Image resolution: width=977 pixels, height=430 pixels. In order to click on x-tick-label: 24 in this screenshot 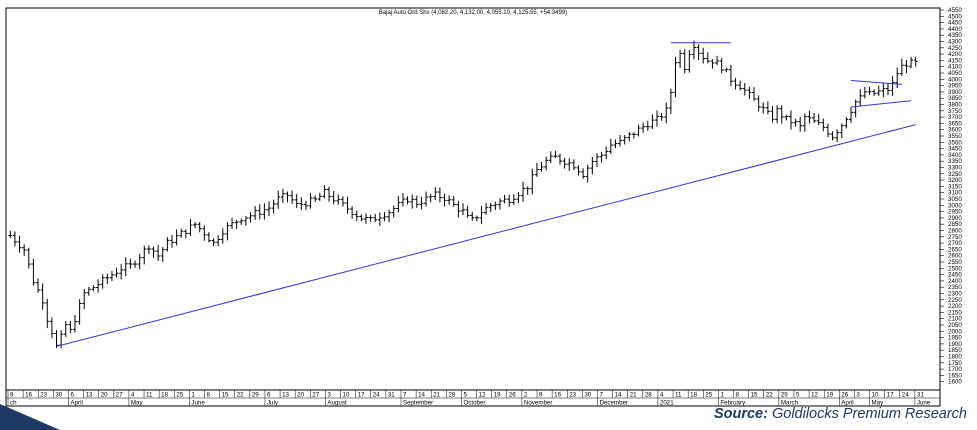, I will do `click(905, 395)`.